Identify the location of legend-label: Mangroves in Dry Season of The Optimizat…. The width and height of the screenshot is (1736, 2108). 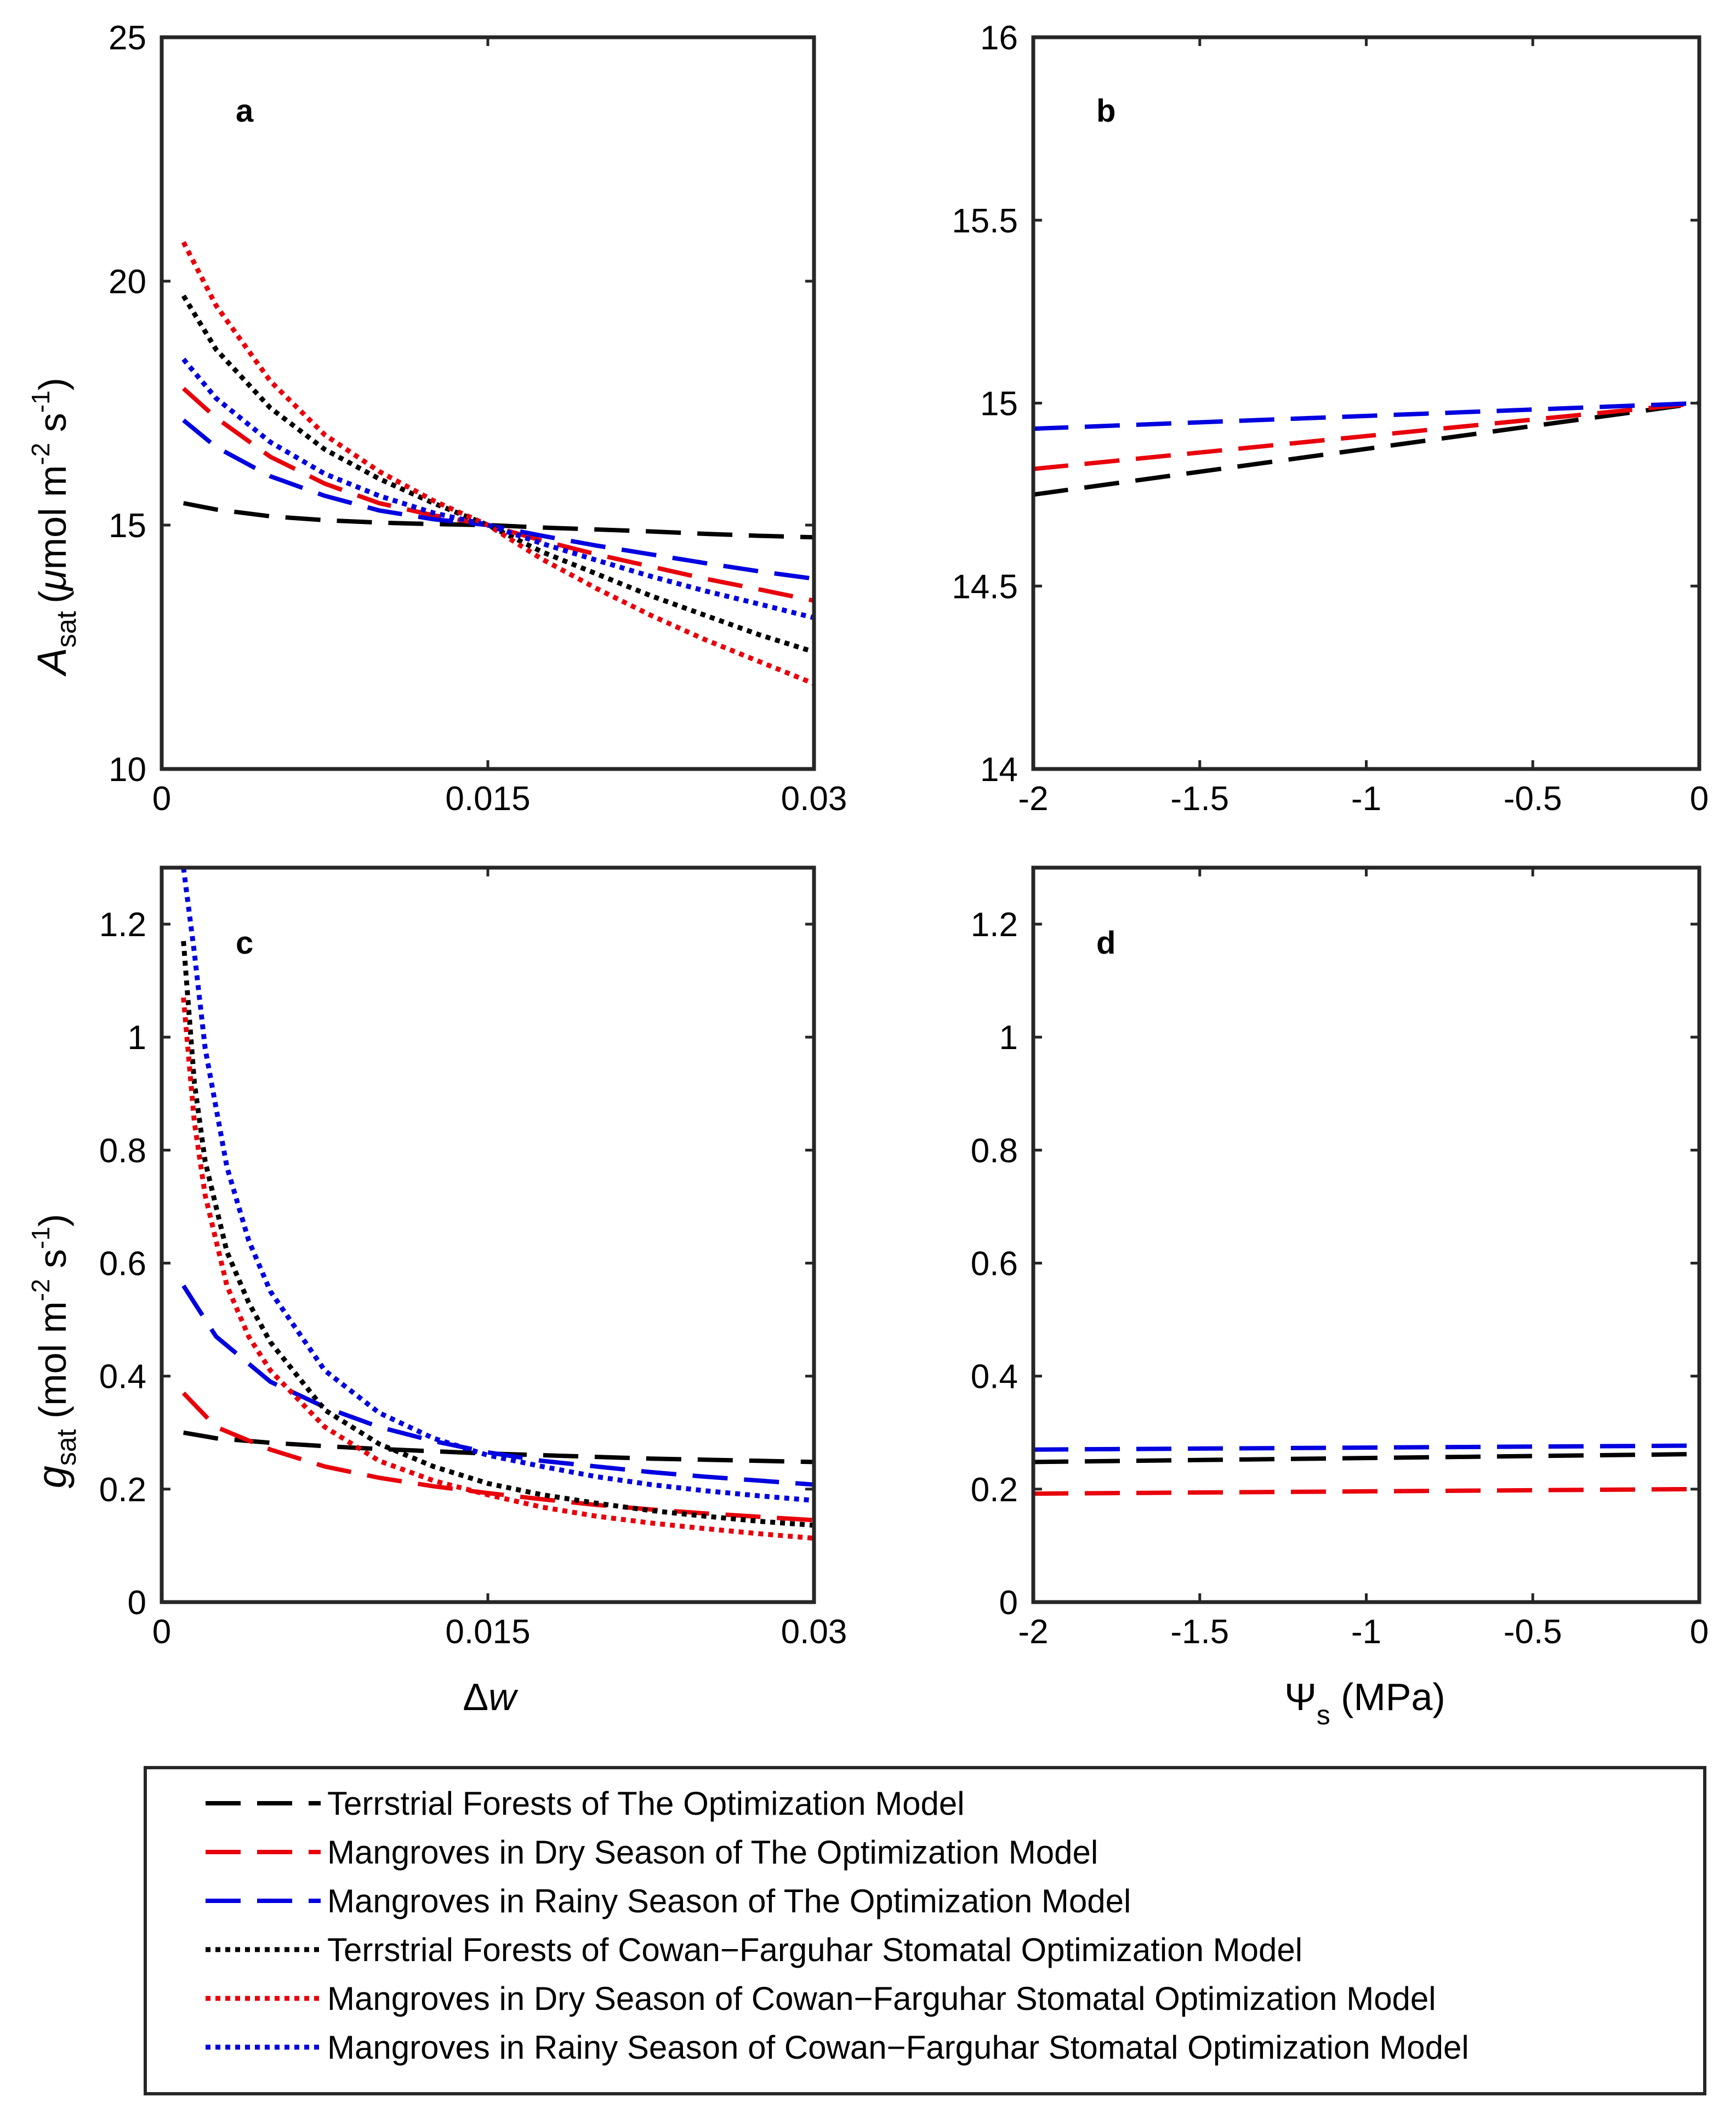
(712, 1852).